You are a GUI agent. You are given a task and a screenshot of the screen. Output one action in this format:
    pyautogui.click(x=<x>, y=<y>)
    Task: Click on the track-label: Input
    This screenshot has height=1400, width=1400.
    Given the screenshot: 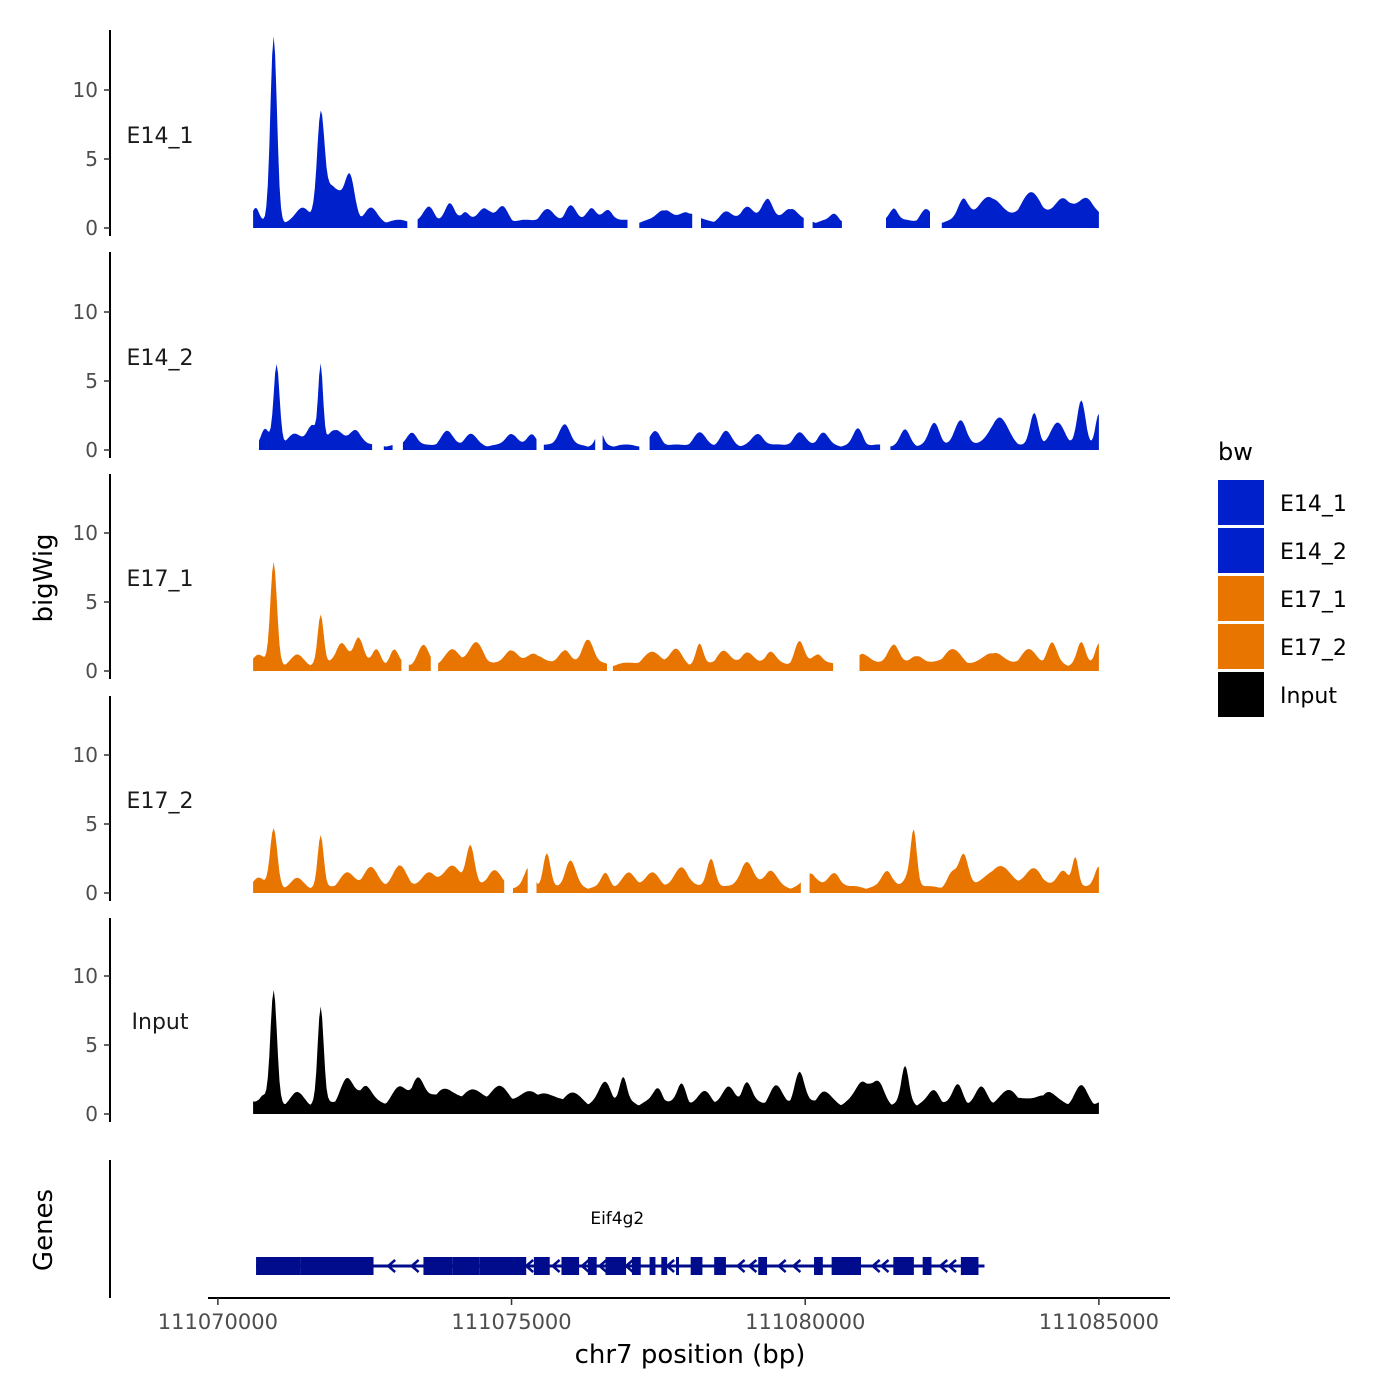 What is the action you would take?
    pyautogui.click(x=160, y=1022)
    